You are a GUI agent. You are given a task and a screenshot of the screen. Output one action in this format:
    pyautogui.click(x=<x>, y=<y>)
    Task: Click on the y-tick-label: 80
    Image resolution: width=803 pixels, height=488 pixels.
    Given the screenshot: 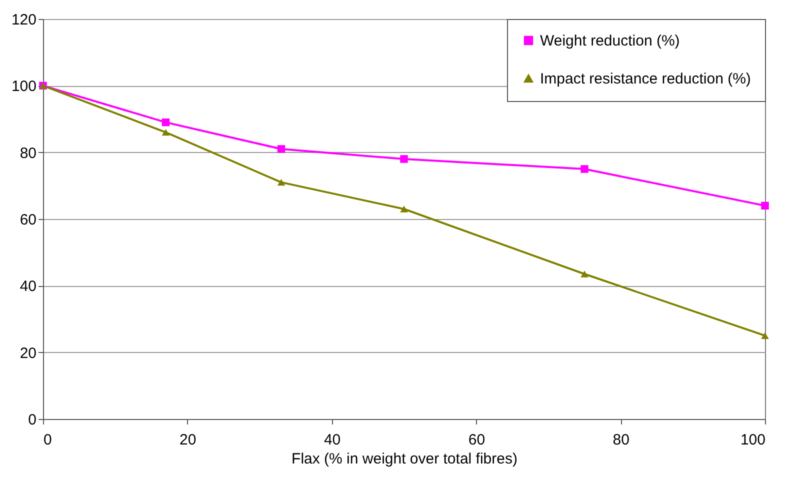 What is the action you would take?
    pyautogui.click(x=28, y=153)
    